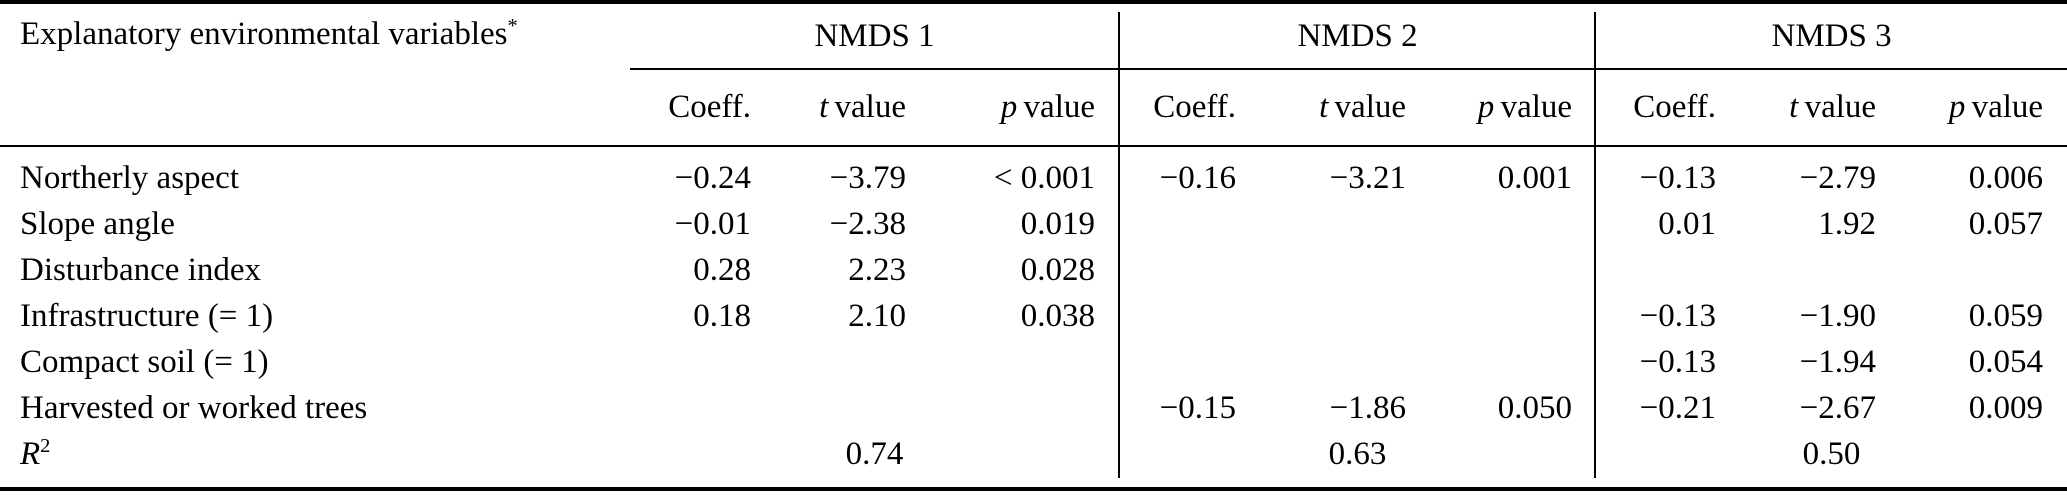 This screenshot has height=503, width=2067. I want to click on r-squared-value: 0.74, so click(874, 454).